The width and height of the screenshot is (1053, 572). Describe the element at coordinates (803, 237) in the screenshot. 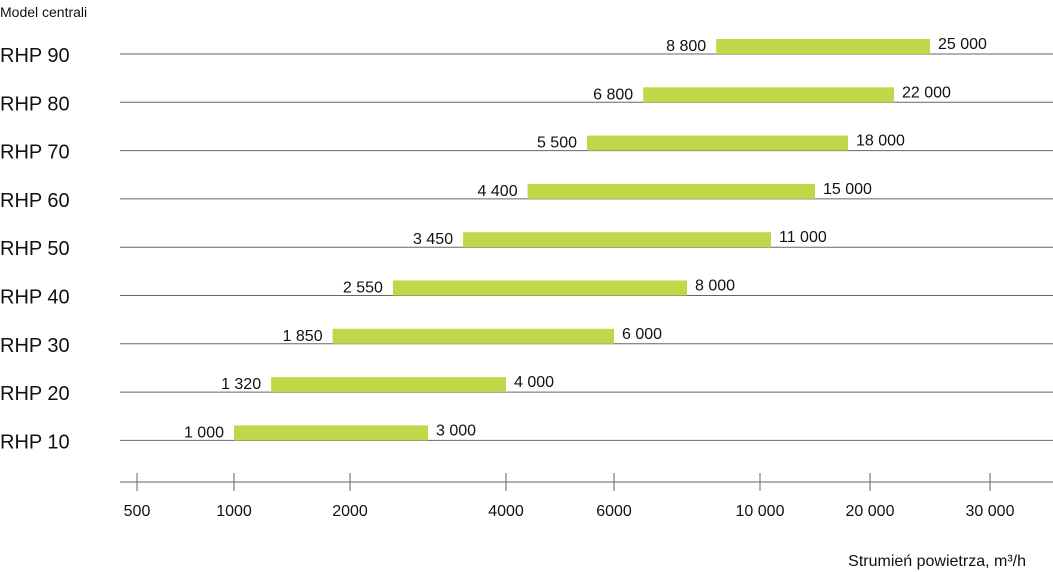

I see `range-max-label: 11 000` at that location.